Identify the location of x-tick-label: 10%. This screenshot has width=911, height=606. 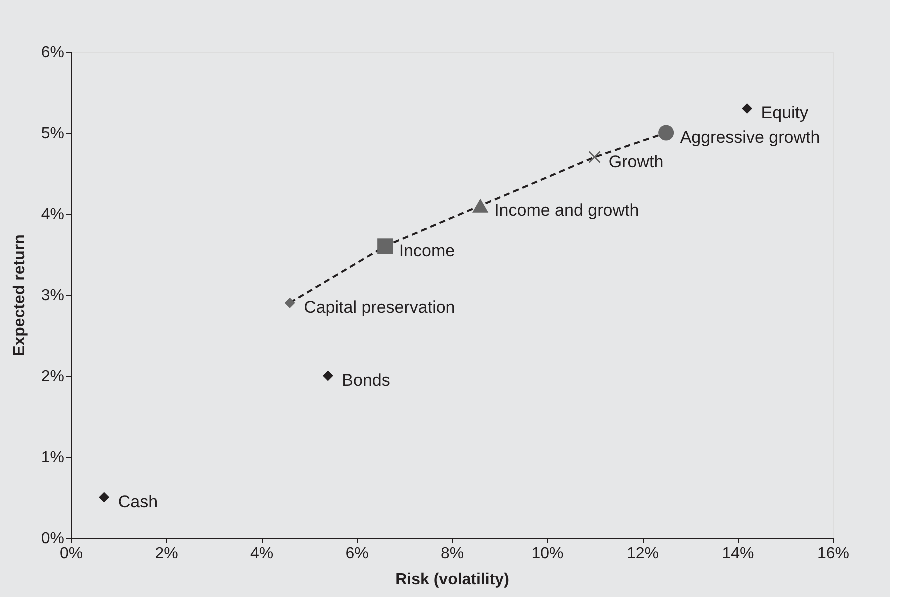
(548, 554).